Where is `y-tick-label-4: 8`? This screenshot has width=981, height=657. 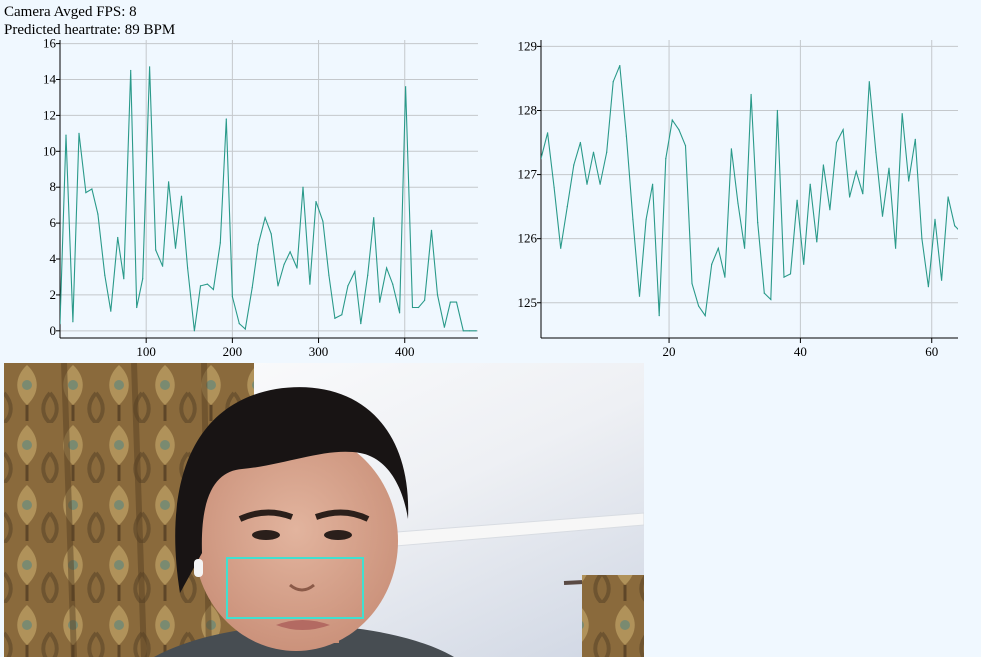 y-tick-label-4: 8 is located at coordinates (53, 186).